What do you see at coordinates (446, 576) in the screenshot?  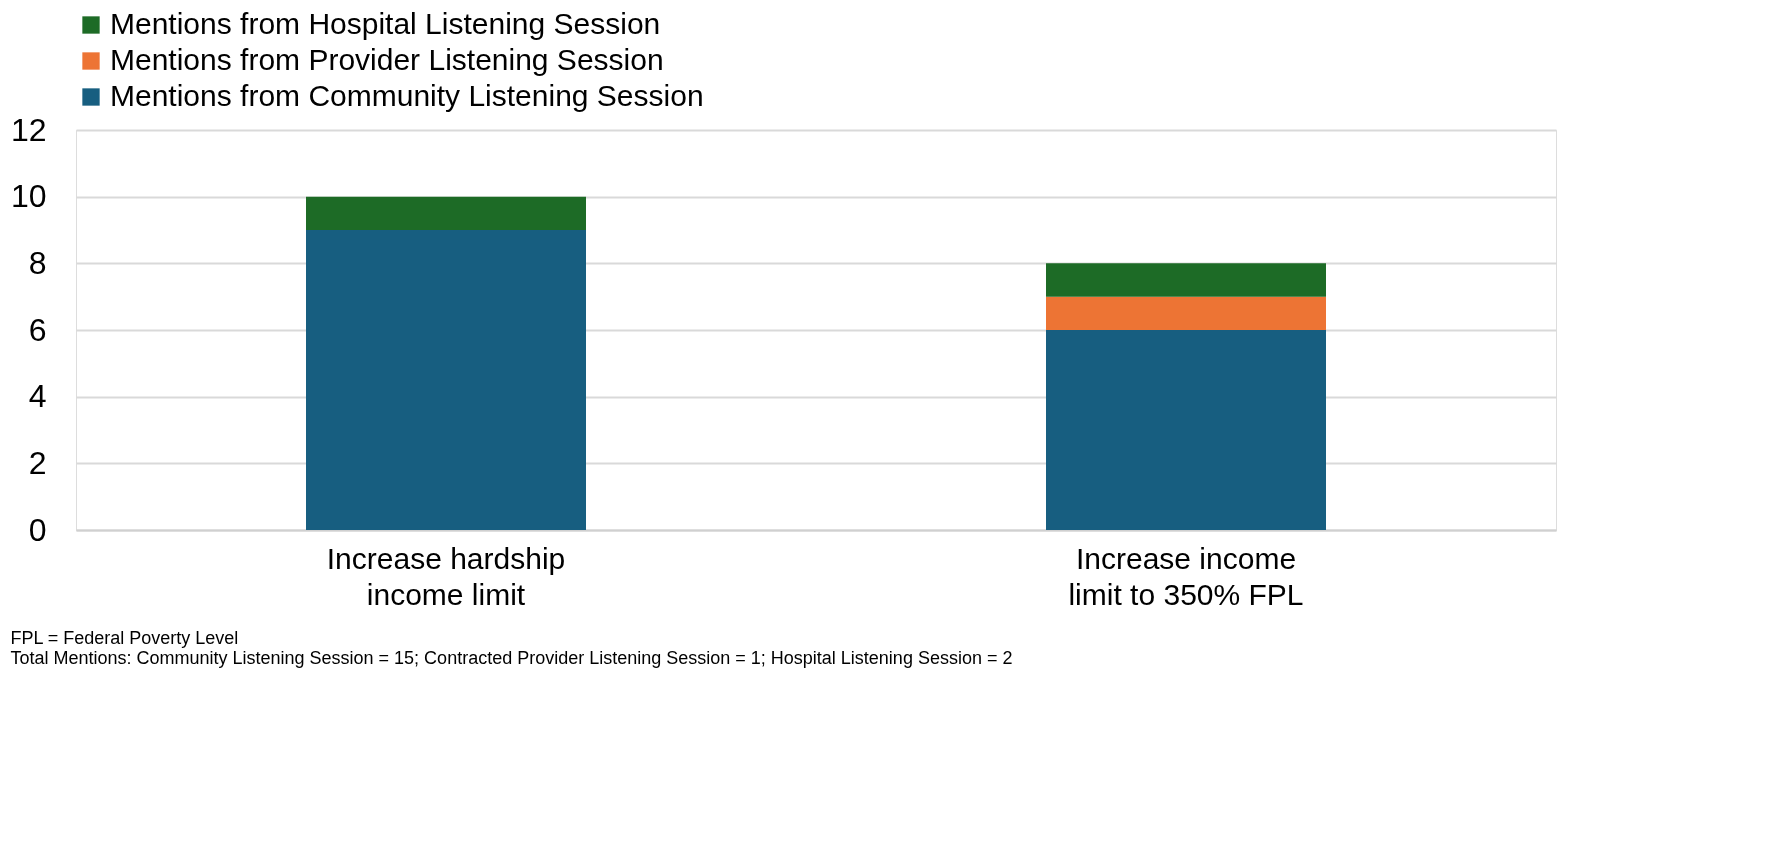 I see `x-tick-label: Increase hardship income limit` at bounding box center [446, 576].